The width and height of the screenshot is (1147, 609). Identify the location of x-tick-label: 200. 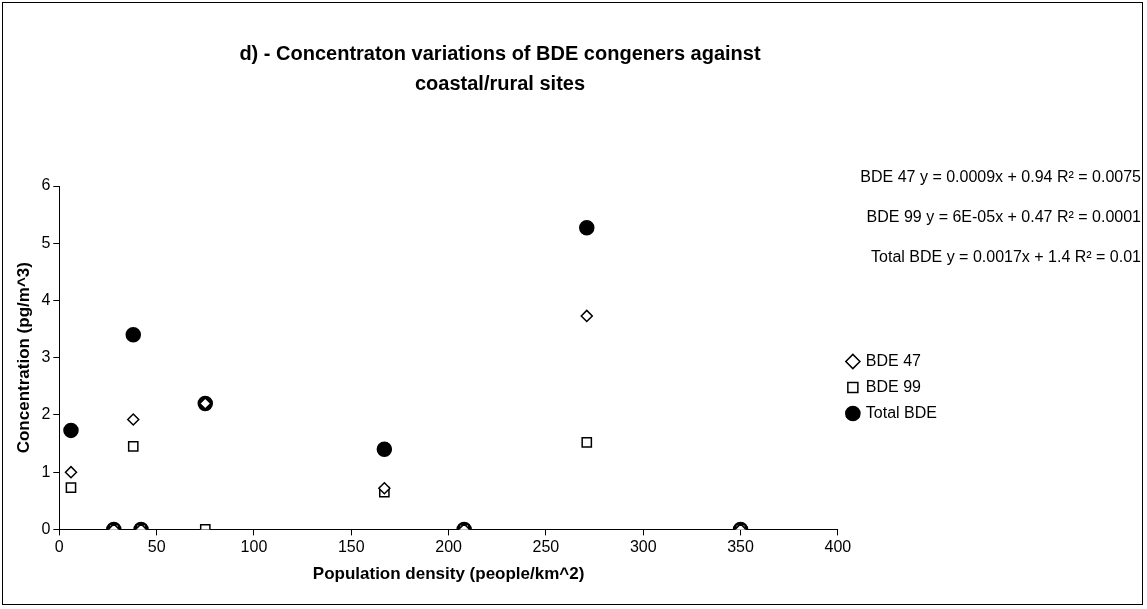
(449, 547).